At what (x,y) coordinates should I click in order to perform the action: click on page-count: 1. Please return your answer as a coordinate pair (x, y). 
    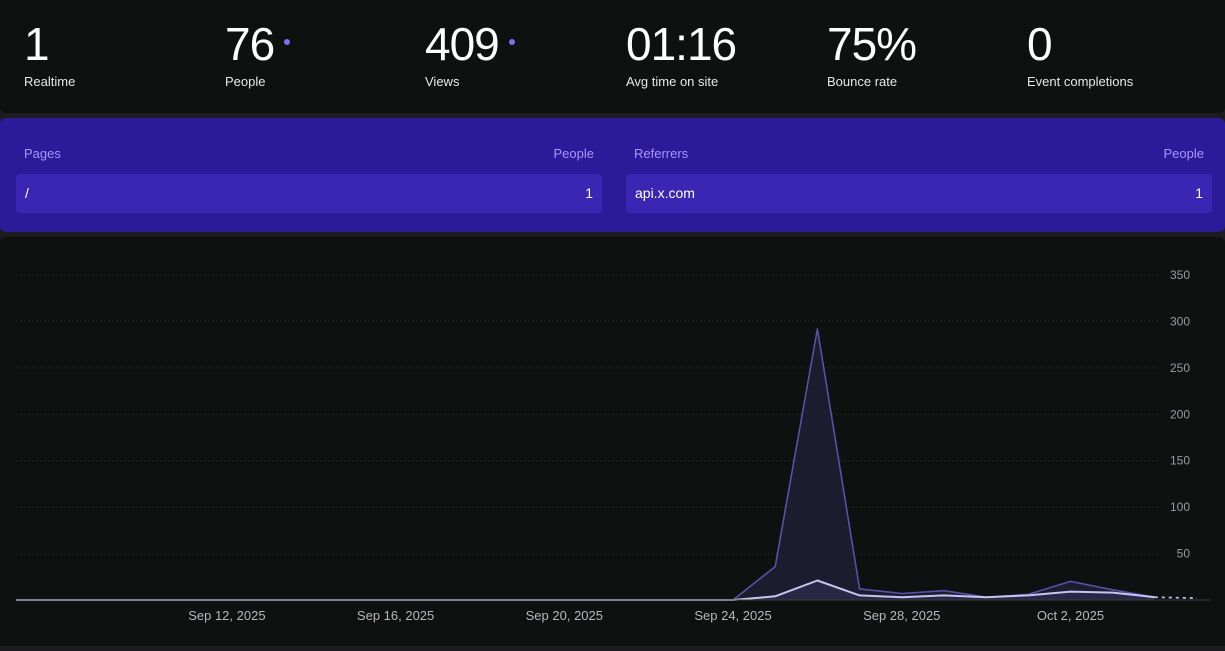
    Looking at the image, I should click on (589, 193).